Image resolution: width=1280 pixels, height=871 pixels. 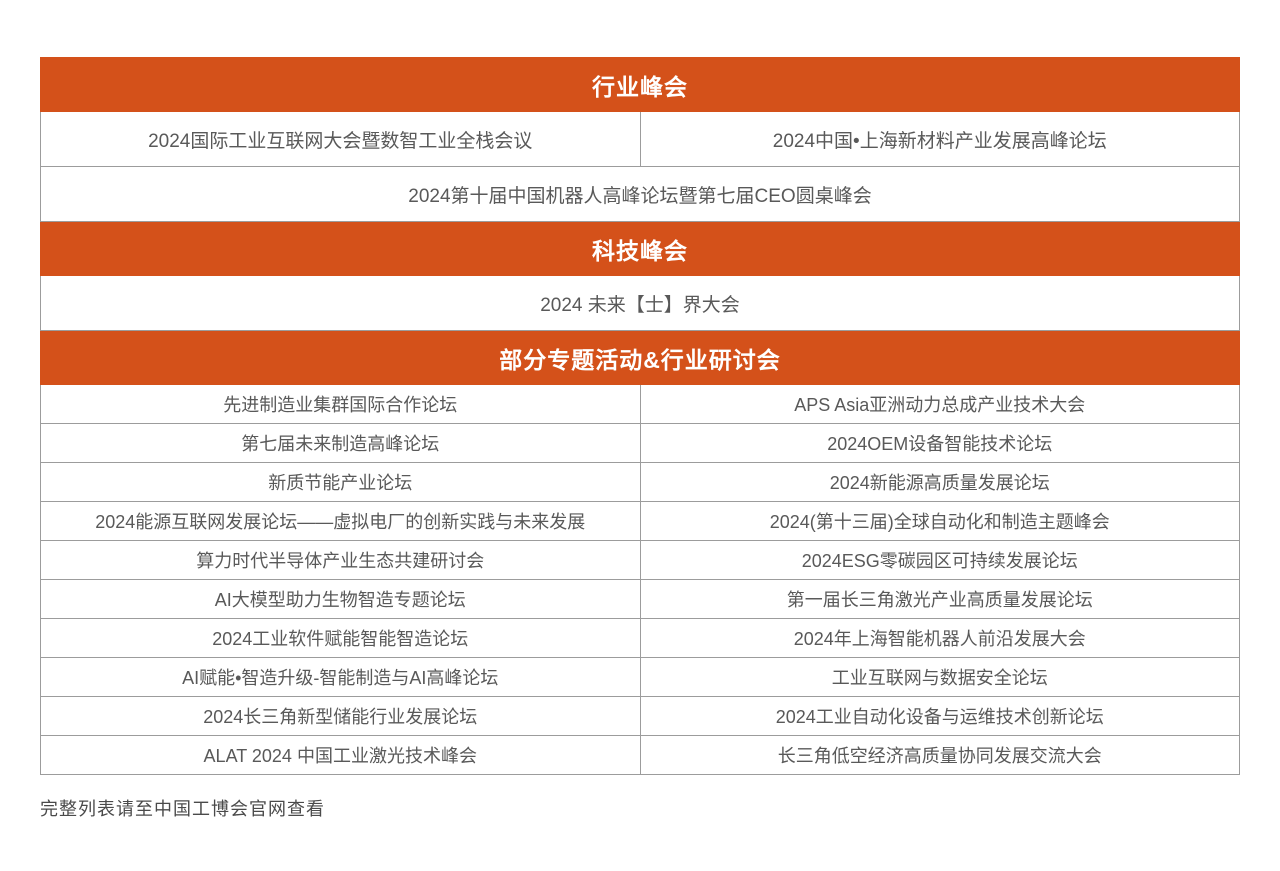 What do you see at coordinates (182, 809) in the screenshot?
I see `footer-note: 完整列表请至中国工博会官网查看` at bounding box center [182, 809].